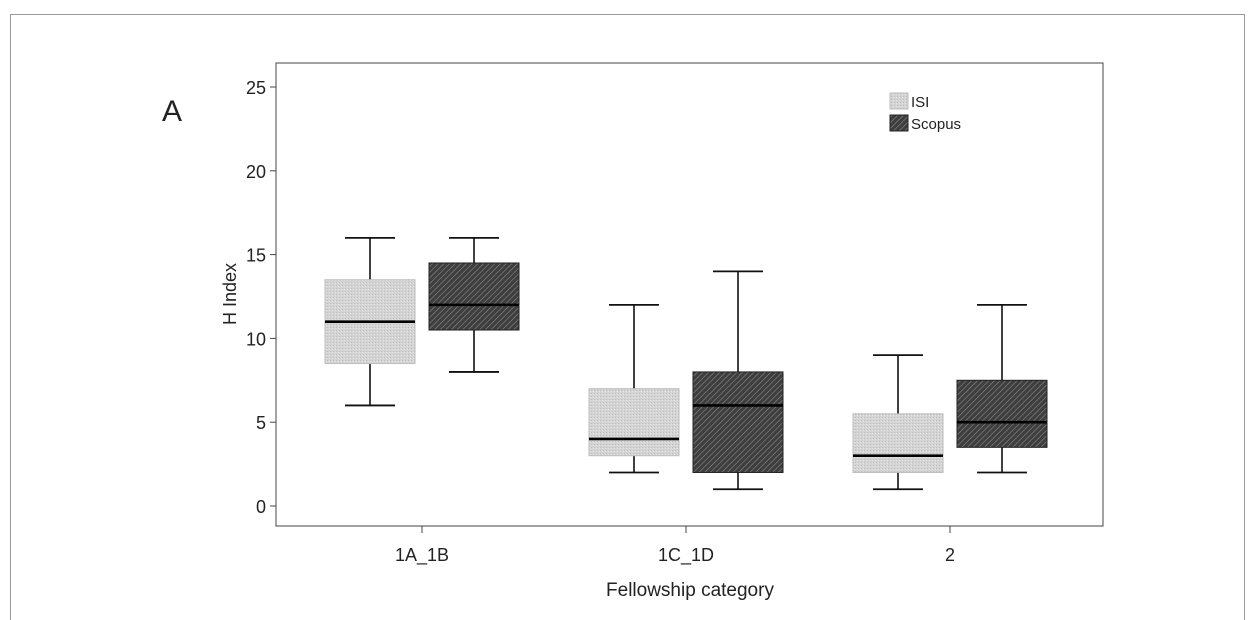 The height and width of the screenshot is (620, 1254). Describe the element at coordinates (899, 101) in the screenshot. I see `legend-swatch-isi` at that location.